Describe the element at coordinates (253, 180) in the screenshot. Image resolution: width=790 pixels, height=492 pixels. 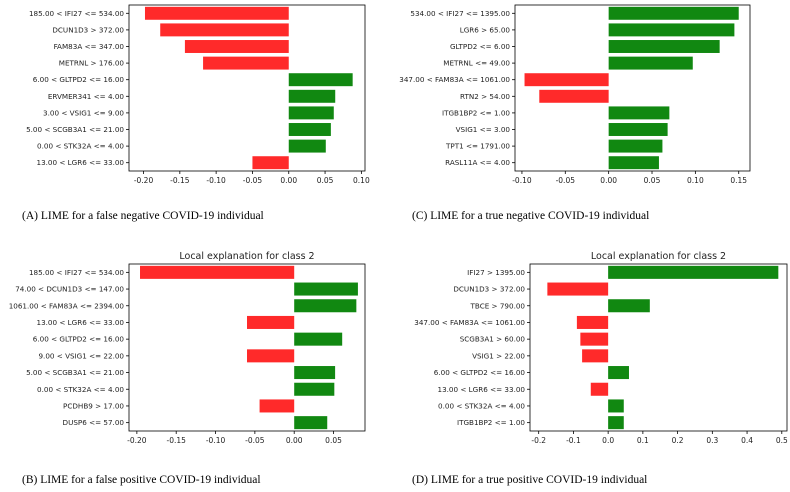
I see `xtick-label-a-3: -0.05` at that location.